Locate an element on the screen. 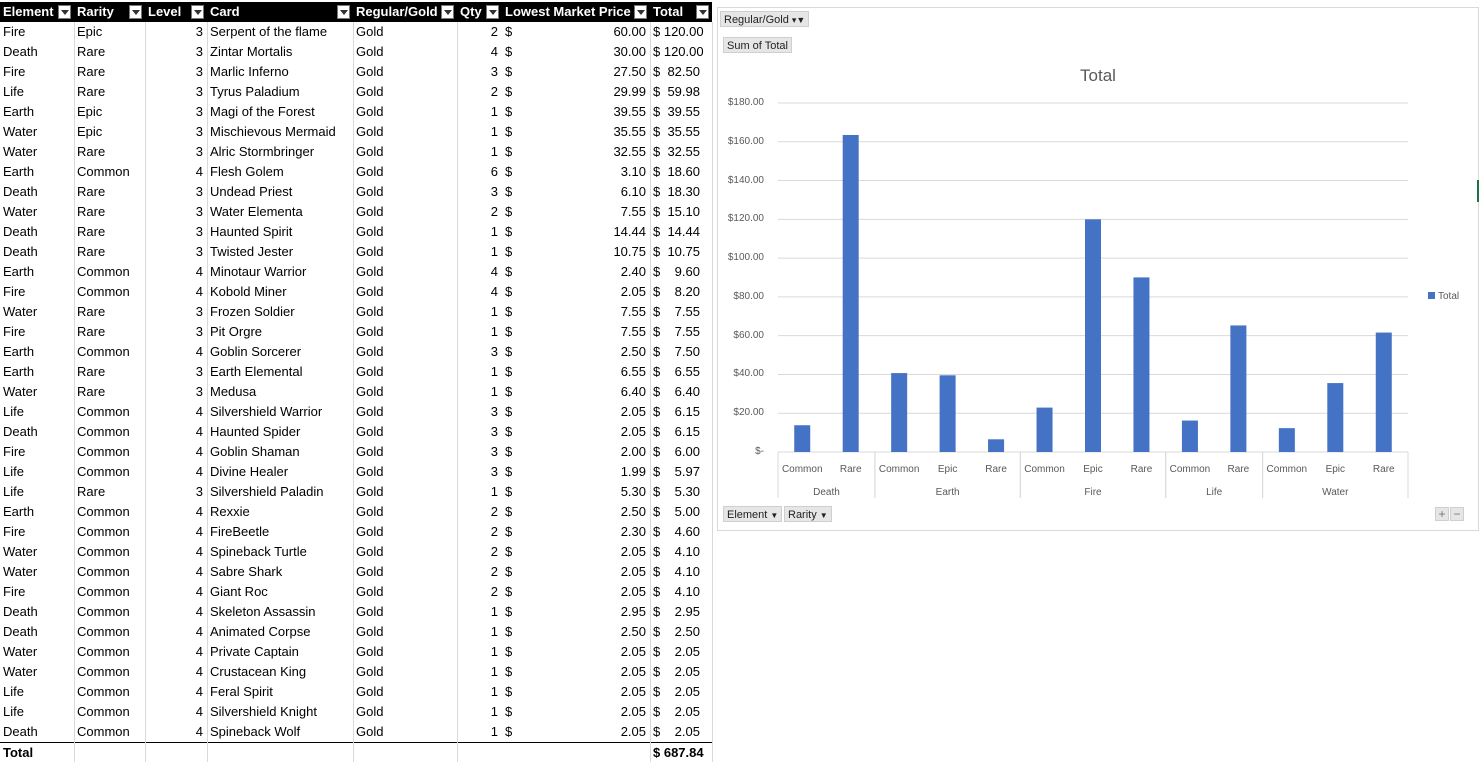 Image resolution: width=1481 pixels, height=777 pixels. cell-total: $ 6.40 is located at coordinates (676, 391).